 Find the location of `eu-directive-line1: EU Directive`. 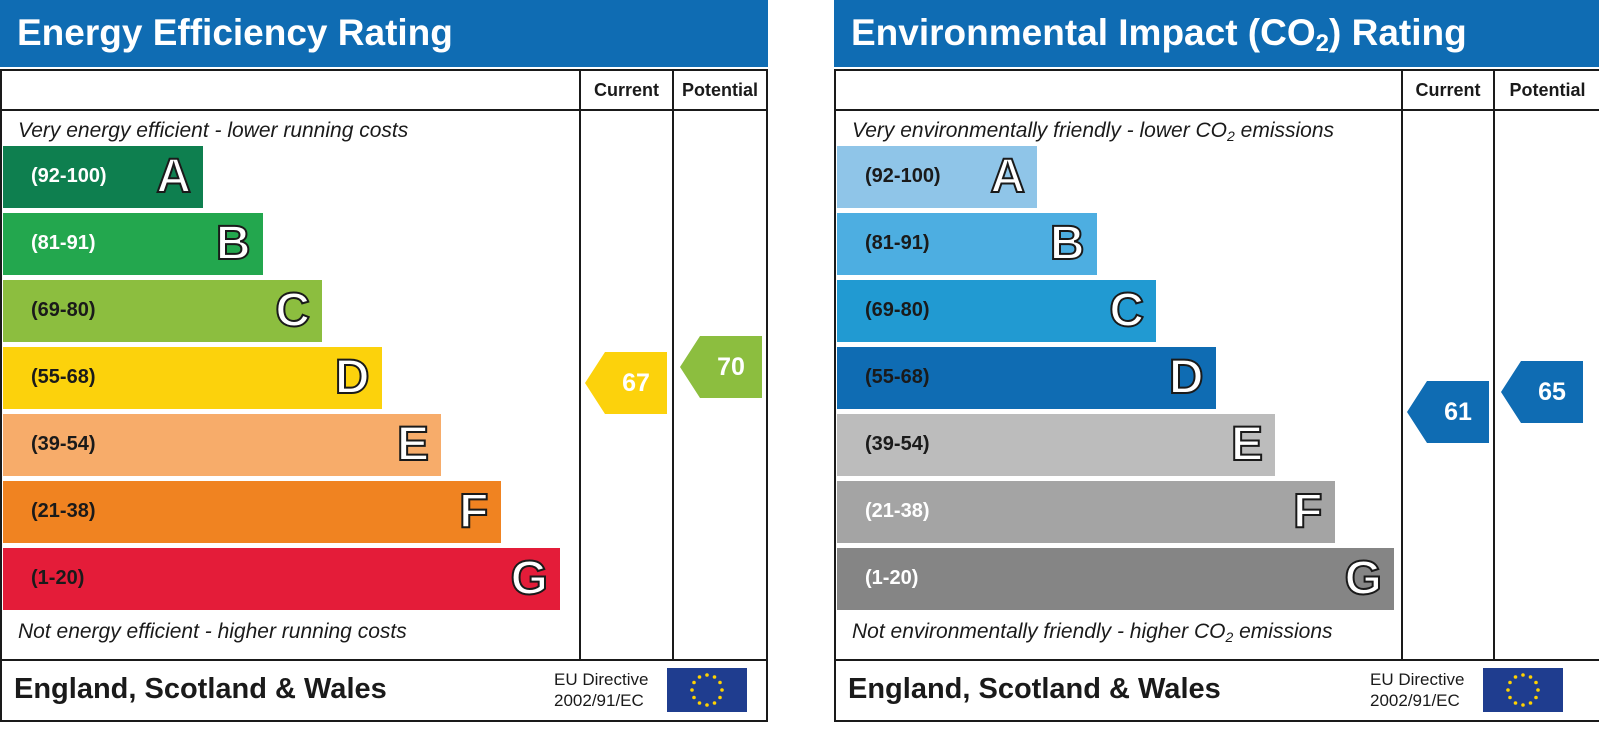

eu-directive-line1: EU Directive is located at coordinates (1417, 679).